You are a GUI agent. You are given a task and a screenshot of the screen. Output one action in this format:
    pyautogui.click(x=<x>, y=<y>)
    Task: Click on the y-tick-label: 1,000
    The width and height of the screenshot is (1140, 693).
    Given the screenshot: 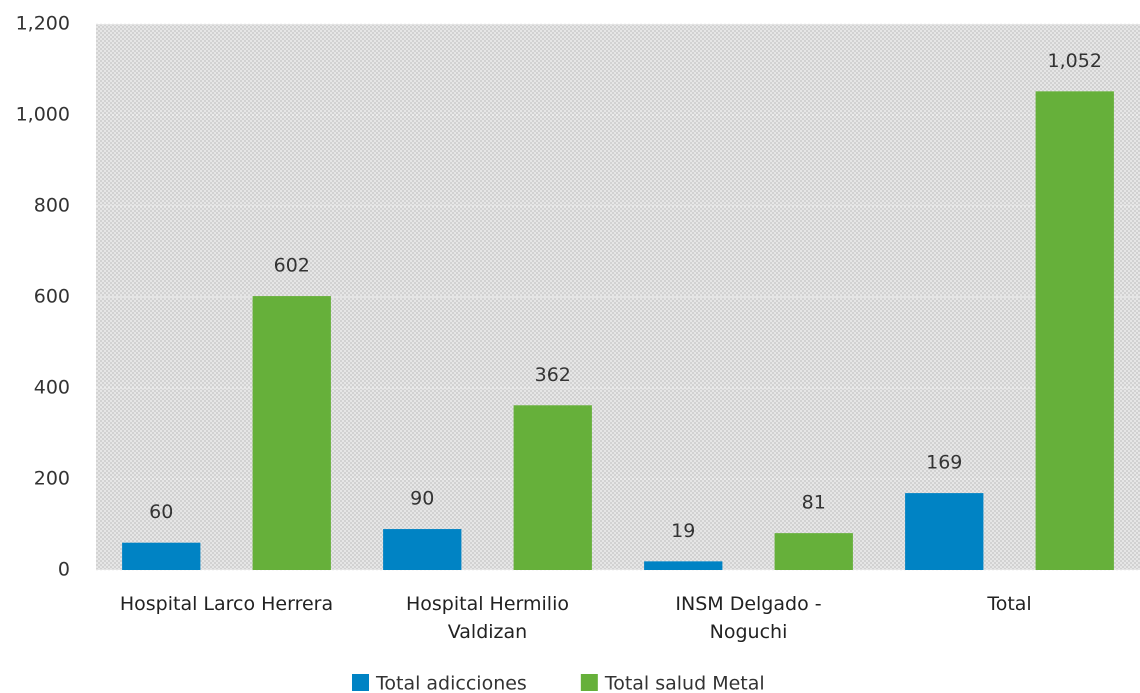 What is the action you would take?
    pyautogui.click(x=43, y=115)
    